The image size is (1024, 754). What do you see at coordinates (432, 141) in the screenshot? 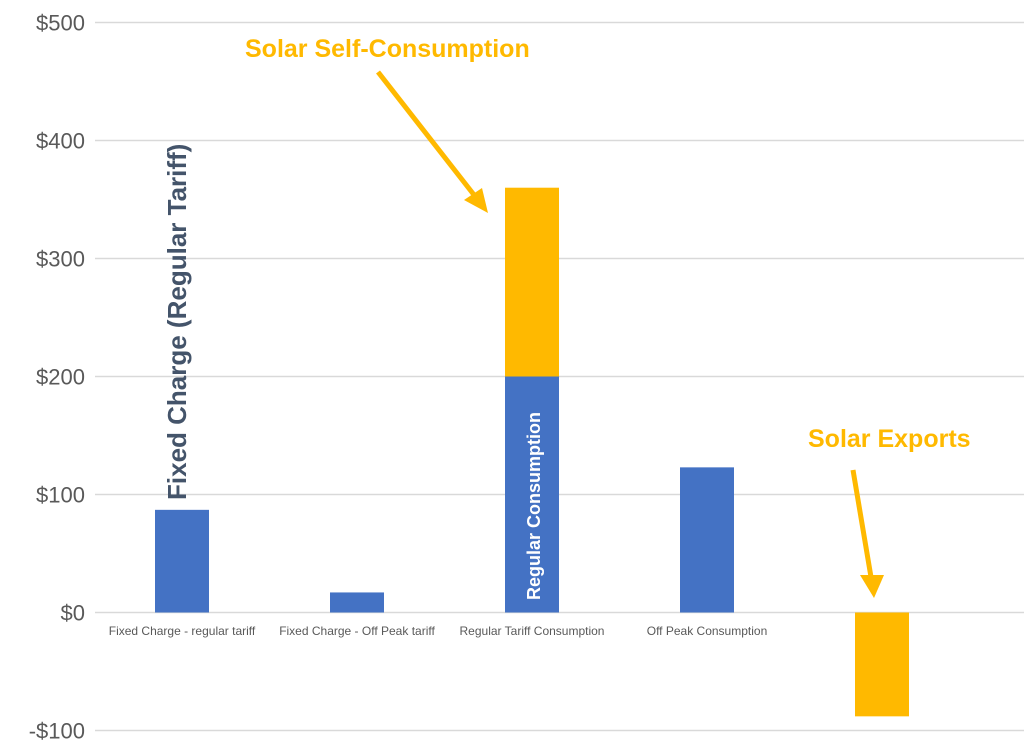
I see `arrow-self-consumption-icon` at bounding box center [432, 141].